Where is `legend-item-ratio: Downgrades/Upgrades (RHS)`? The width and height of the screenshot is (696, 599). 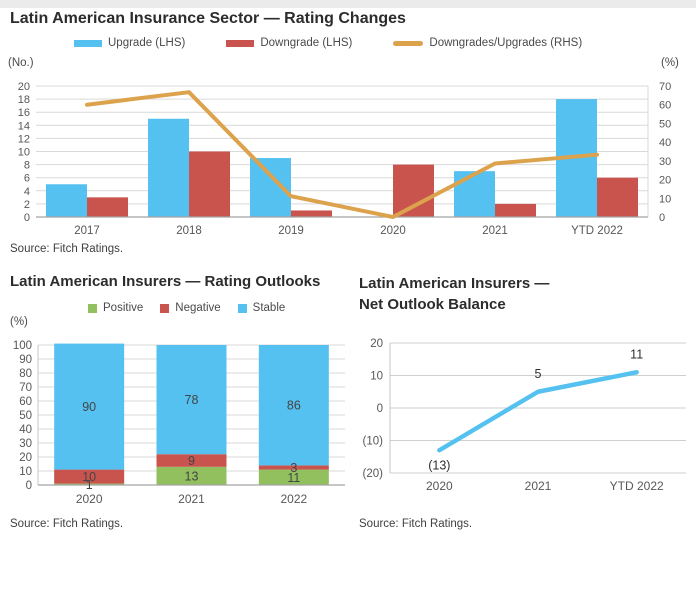 legend-item-ratio: Downgrades/Upgrades (RHS) is located at coordinates (487, 43).